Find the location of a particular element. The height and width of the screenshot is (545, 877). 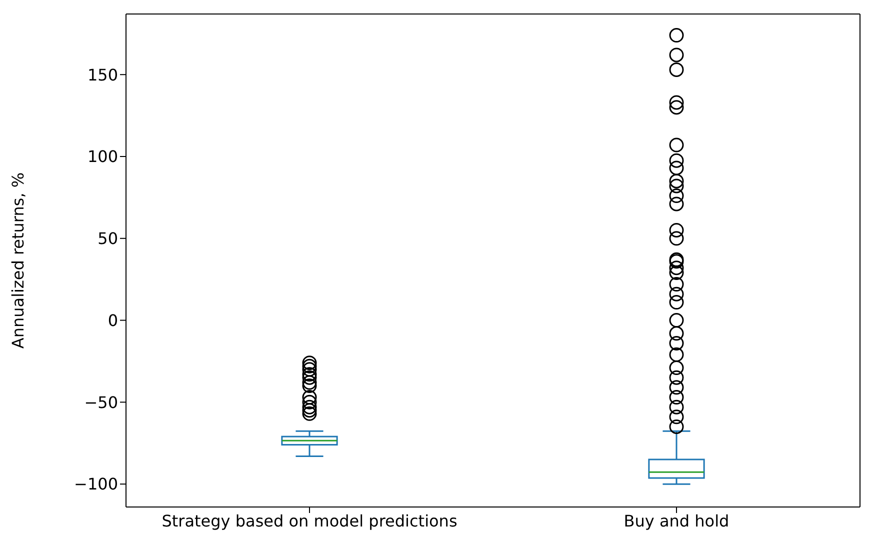

y-tick-label: 50 is located at coordinates (108, 238).